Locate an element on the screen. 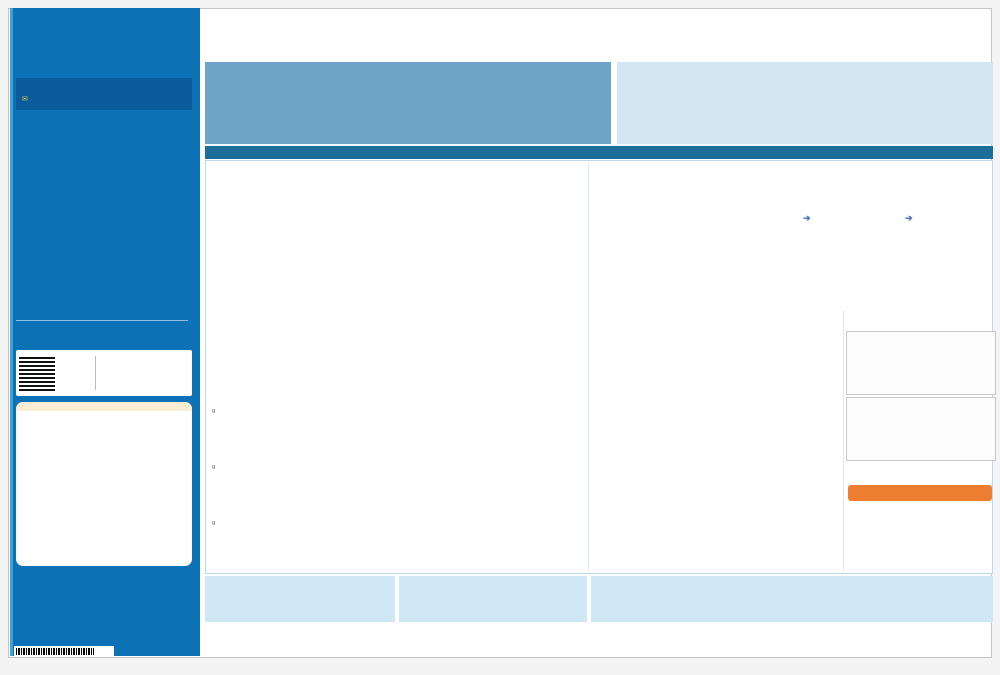  acknowledgements-panel is located at coordinates (493, 599).